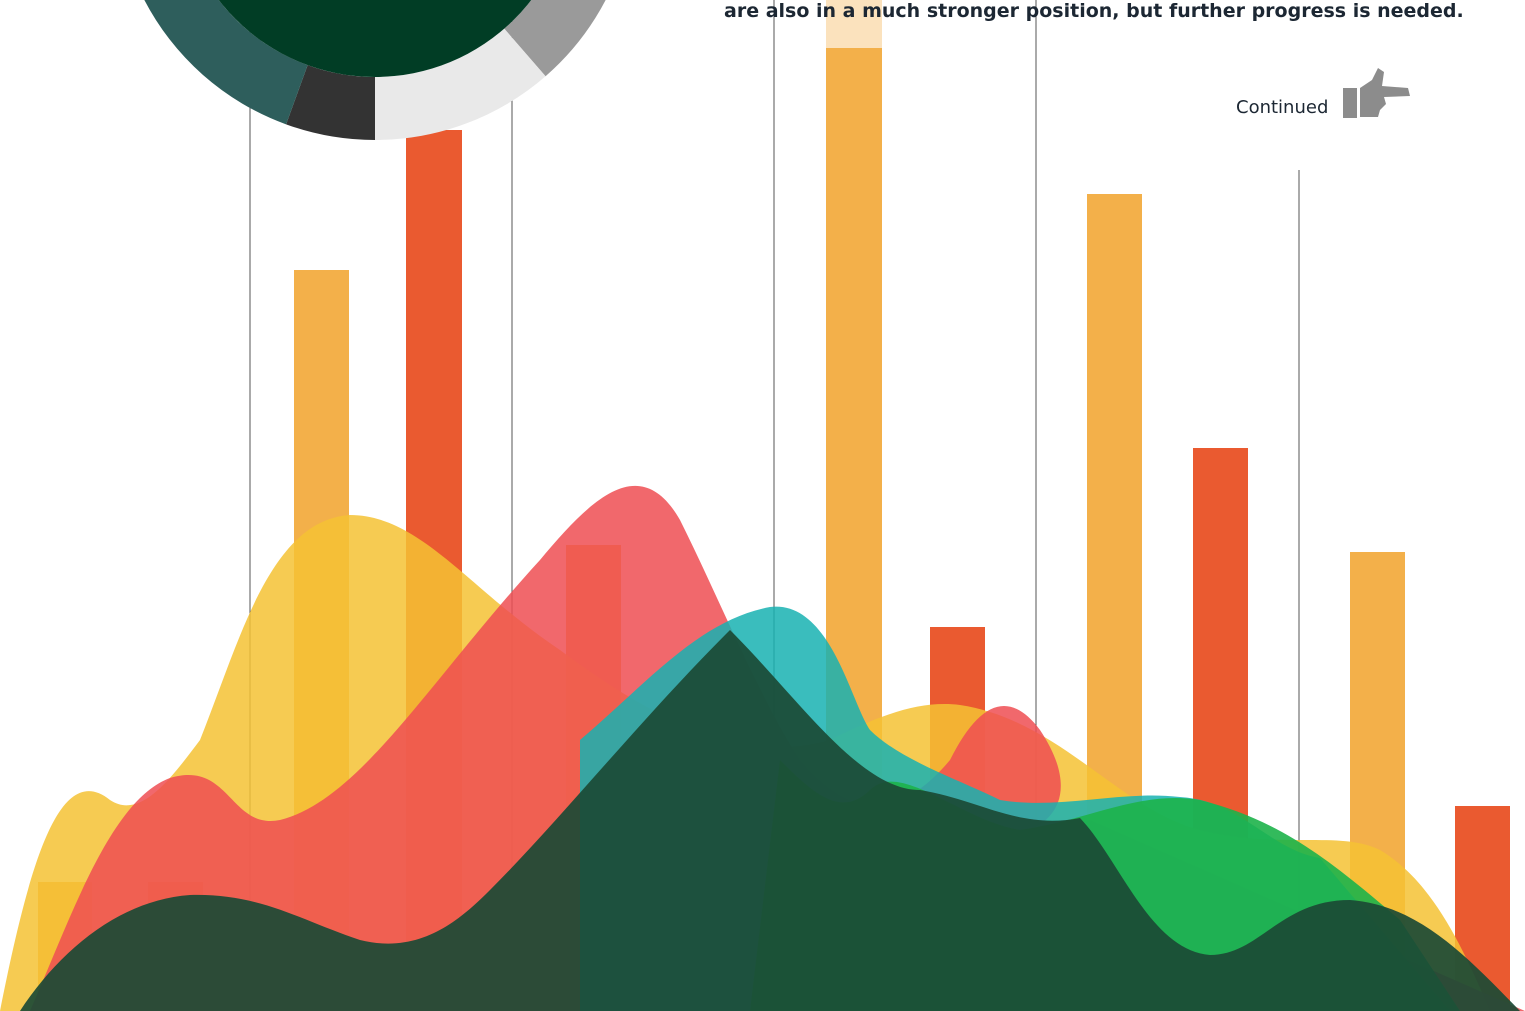 This screenshot has width=1525, height=1011. Describe the element at coordinates (1350, 103) in the screenshot. I see `hand-cuff` at that location.